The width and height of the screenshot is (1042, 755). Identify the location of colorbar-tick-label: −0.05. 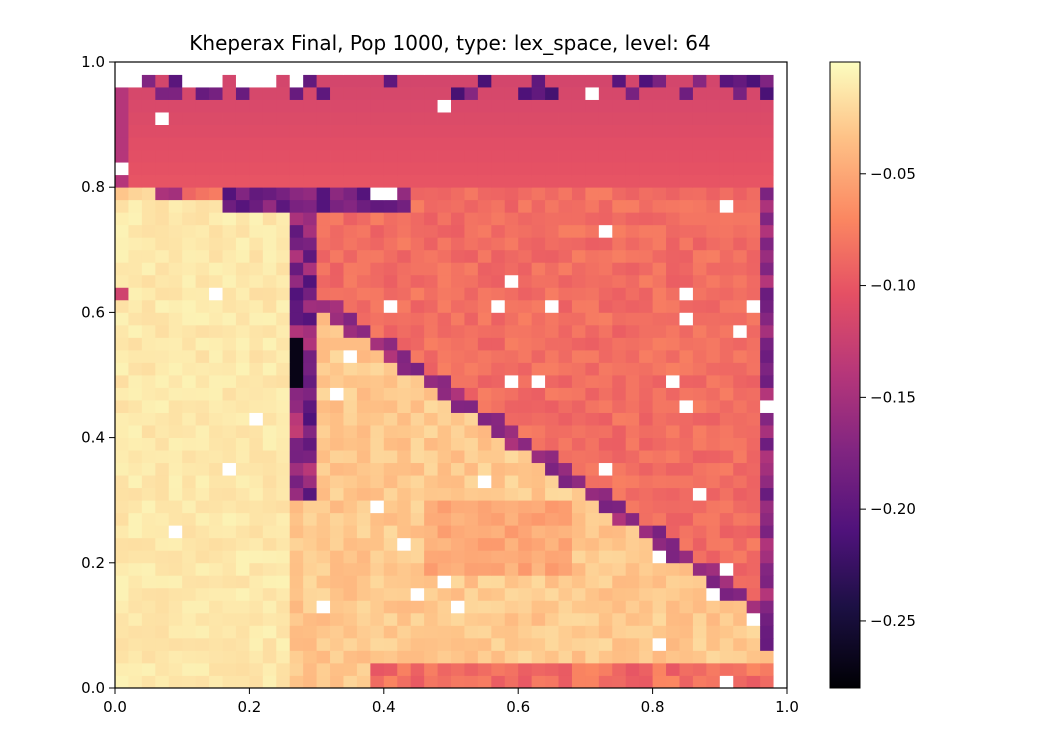
(893, 174).